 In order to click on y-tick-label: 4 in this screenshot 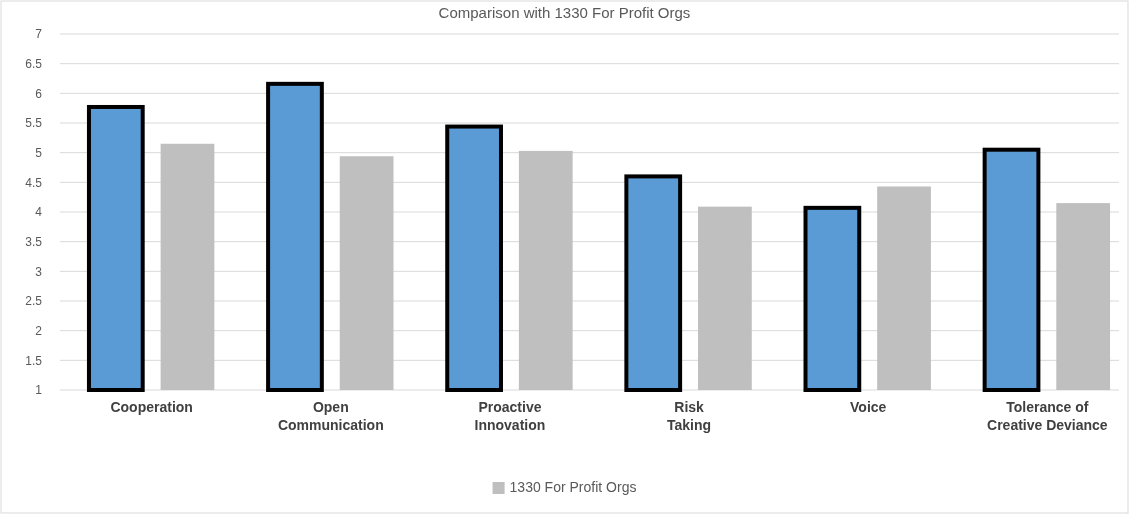, I will do `click(39, 212)`.